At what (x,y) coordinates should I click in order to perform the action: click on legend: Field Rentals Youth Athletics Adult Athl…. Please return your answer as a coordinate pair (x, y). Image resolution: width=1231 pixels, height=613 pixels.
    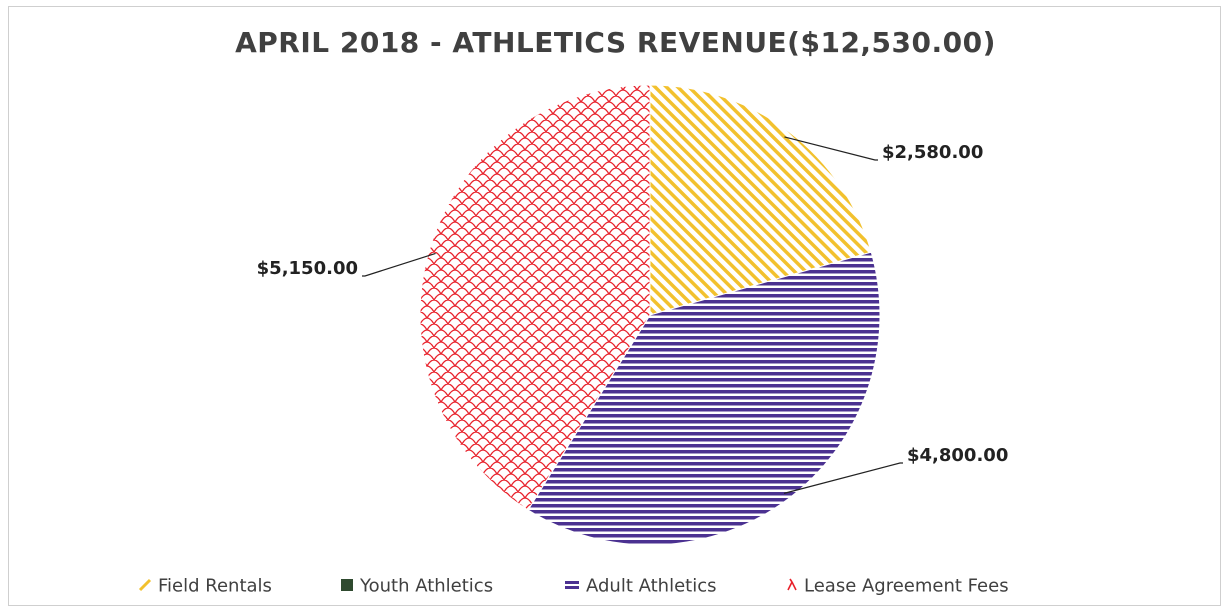
    Looking at the image, I should click on (615, 588).